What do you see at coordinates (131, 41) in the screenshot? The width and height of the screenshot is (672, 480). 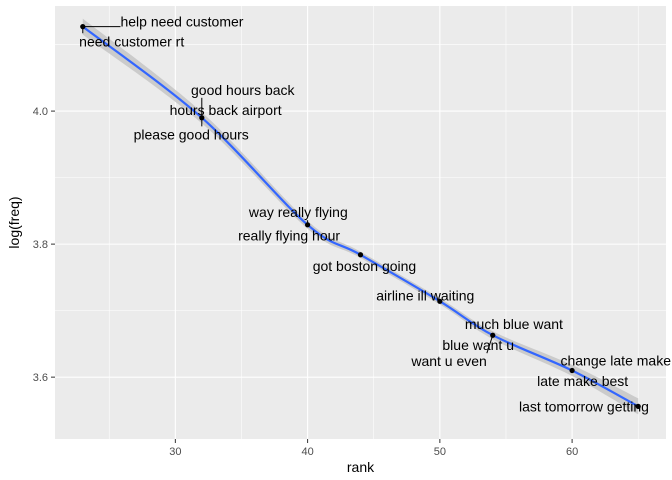 I see `point-label: need customer rt` at bounding box center [131, 41].